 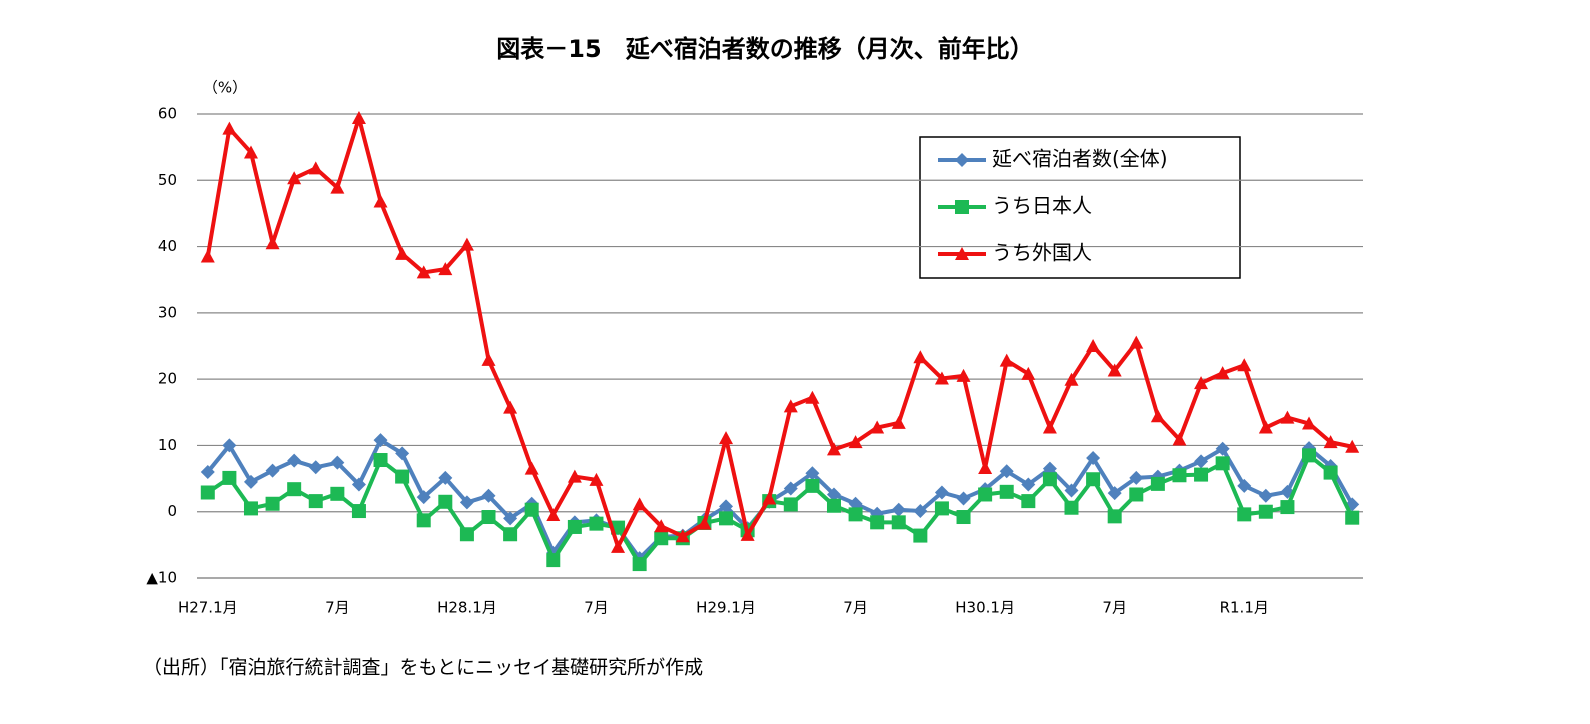 What do you see at coordinates (764, 49) in the screenshot?
I see `chart-title: 図表－15 延べ宿泊者数の推移（月次、前年比）` at bounding box center [764, 49].